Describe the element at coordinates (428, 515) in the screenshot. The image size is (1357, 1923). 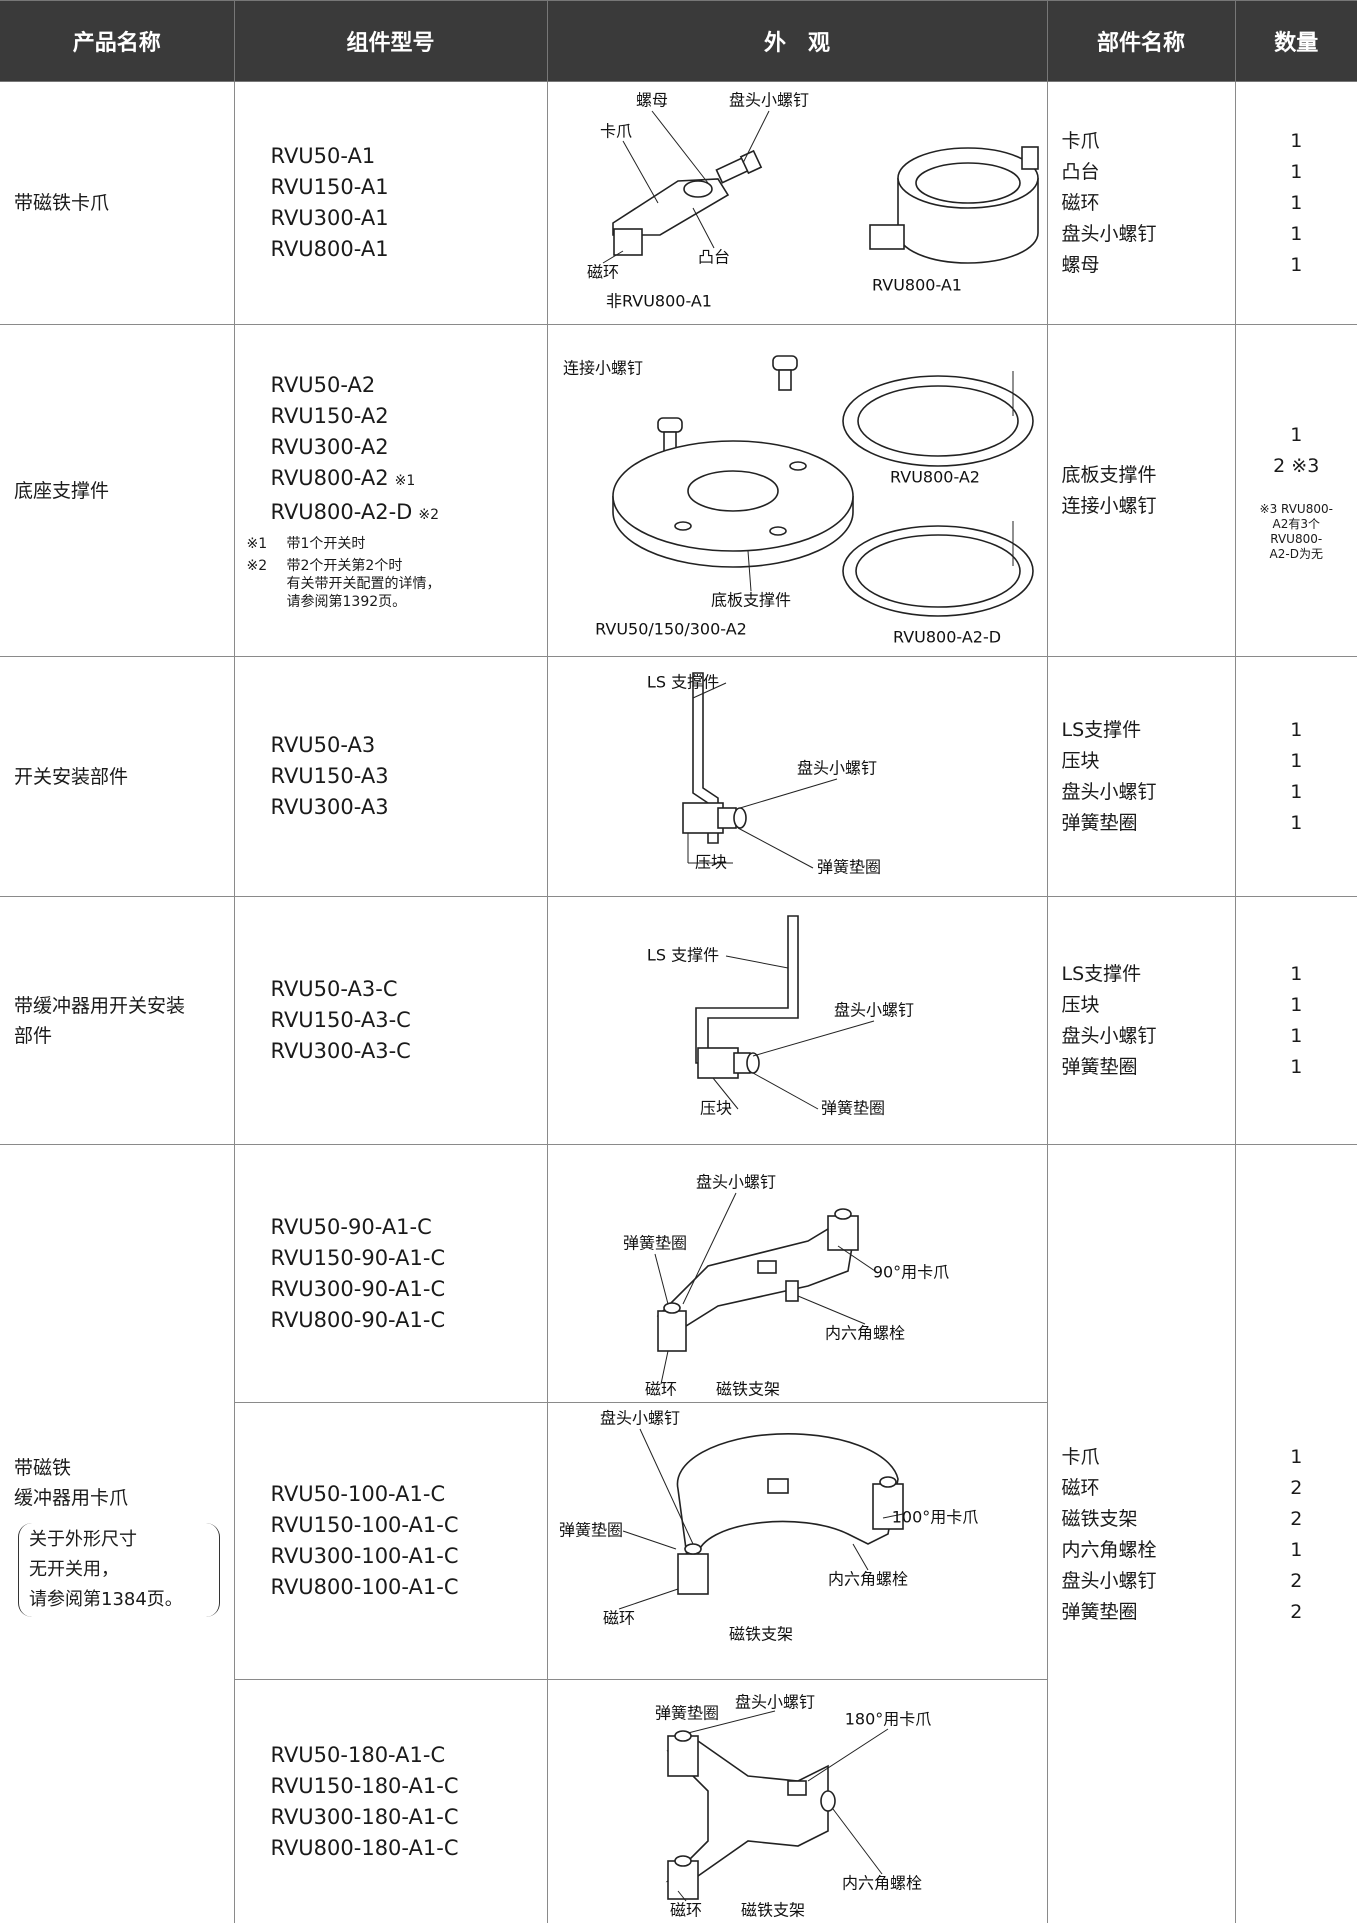
I see `model-mark: ※2` at that location.